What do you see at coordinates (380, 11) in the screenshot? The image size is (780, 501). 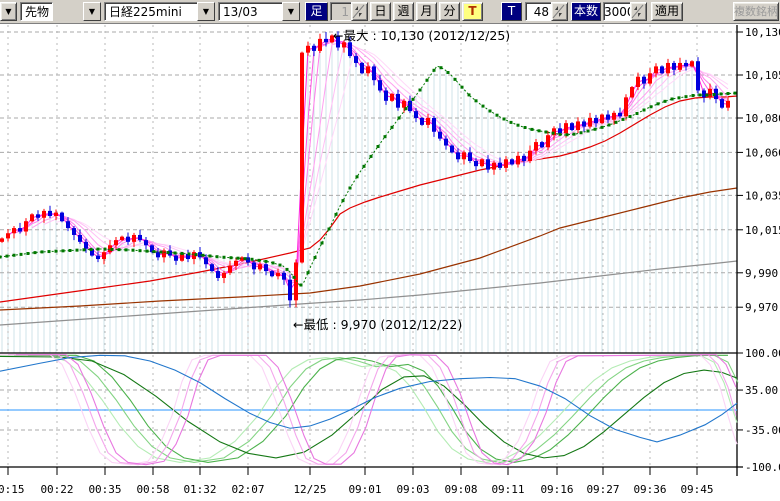 I see `daily-button: 日` at bounding box center [380, 11].